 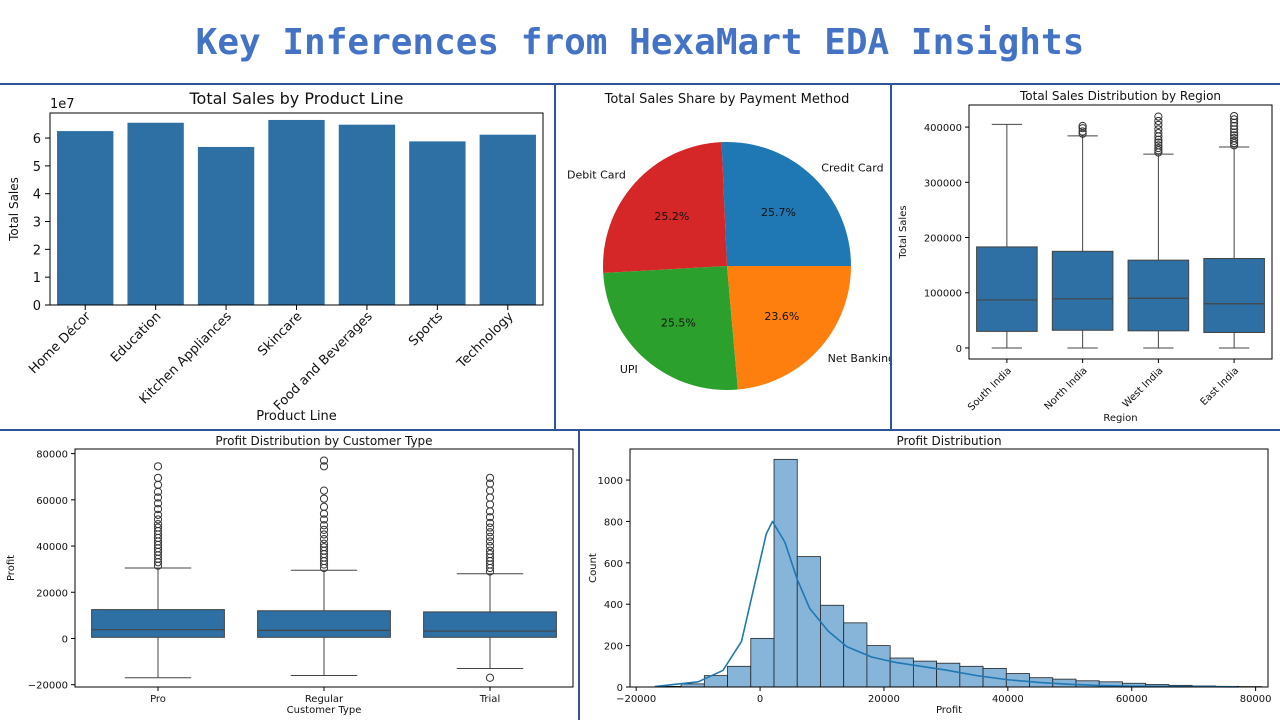 What do you see at coordinates (959, 349) in the screenshot?
I see `y-tick-label-0: 0` at bounding box center [959, 349].